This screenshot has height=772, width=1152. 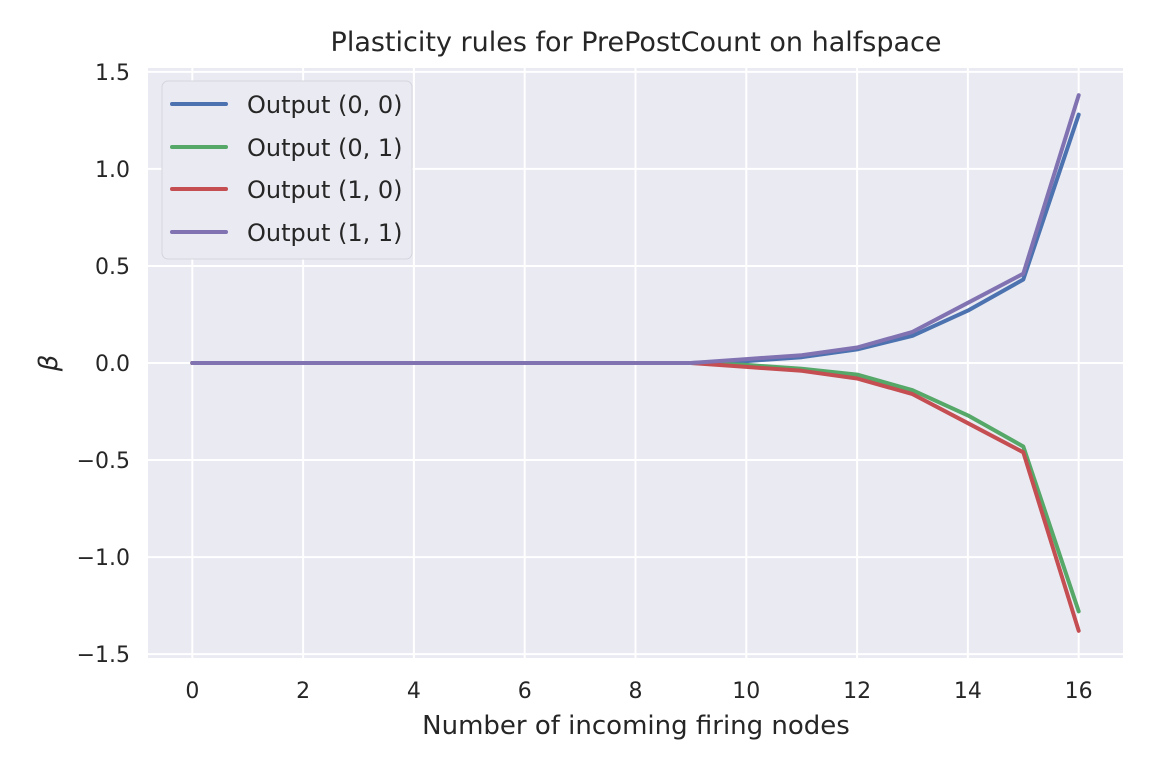 What do you see at coordinates (49, 364) in the screenshot?
I see `y-axis-label: β` at bounding box center [49, 364].